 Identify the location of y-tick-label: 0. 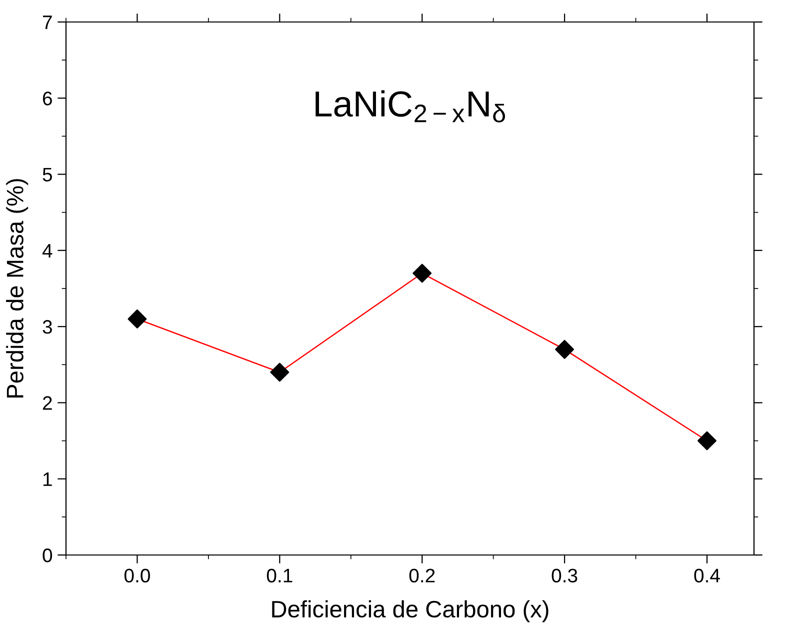
(47, 555).